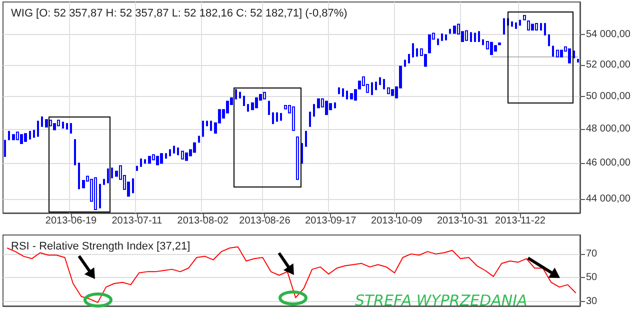 The image size is (635, 324). What do you see at coordinates (608, 64) in the screenshot?
I see `y-tick-label: 52 000,00` at bounding box center [608, 64].